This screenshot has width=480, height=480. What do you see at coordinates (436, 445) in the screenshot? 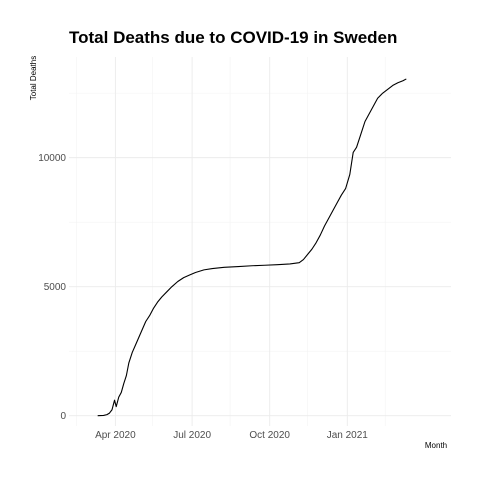
I see `x-axis-title: Month` at bounding box center [436, 445].